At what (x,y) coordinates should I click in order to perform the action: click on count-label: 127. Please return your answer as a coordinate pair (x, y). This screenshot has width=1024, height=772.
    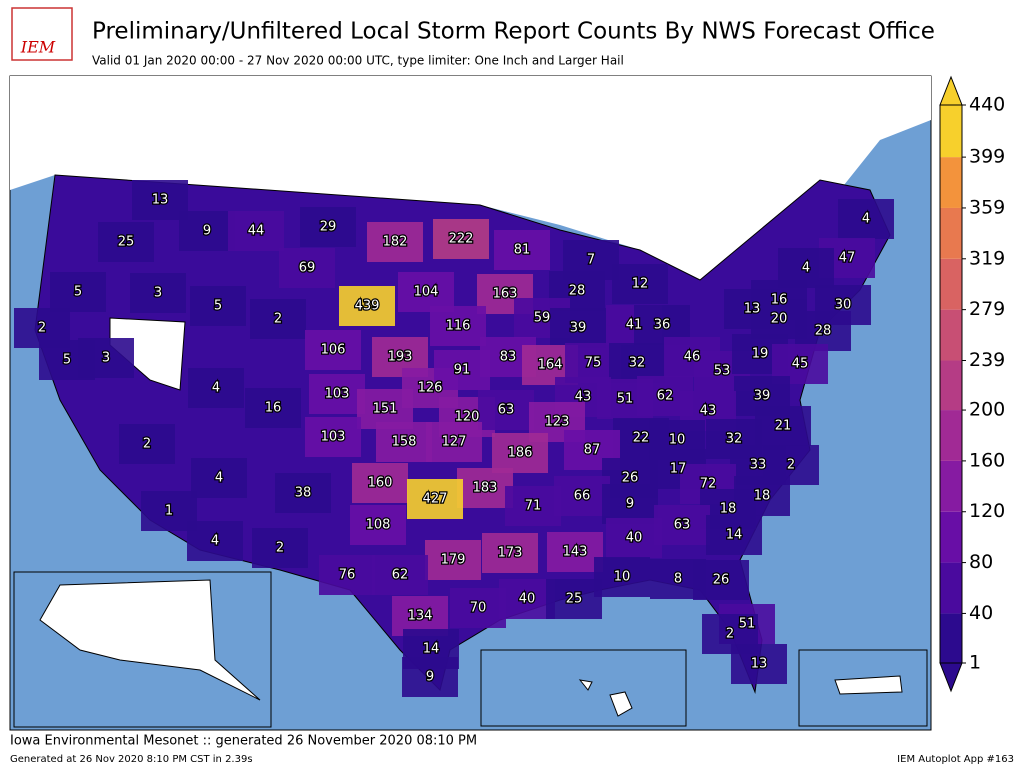
    Looking at the image, I should click on (454, 442).